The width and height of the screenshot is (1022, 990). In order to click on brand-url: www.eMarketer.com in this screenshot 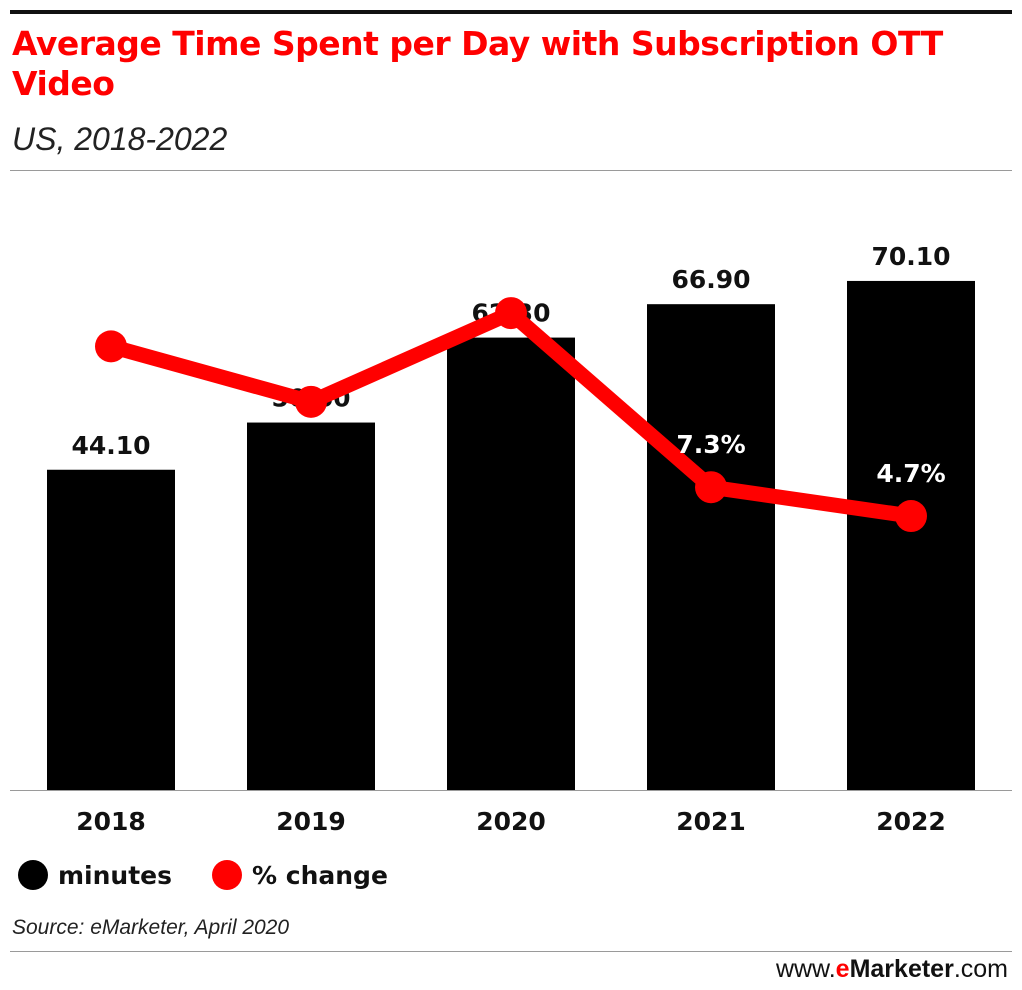, I will do `click(892, 969)`.